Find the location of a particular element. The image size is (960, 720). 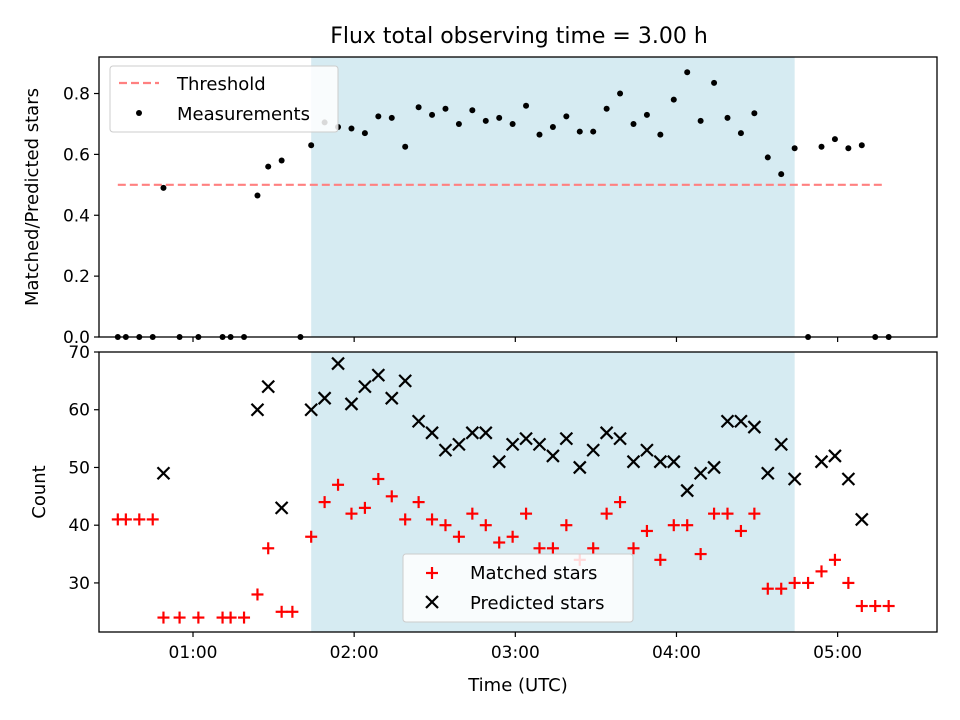

y-tick-label: 30 is located at coordinates (79, 584).